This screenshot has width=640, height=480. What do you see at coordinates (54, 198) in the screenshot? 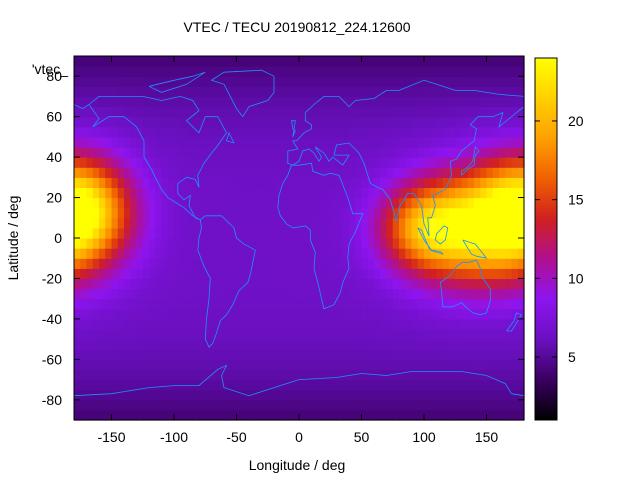
I see `y-tick-label: 20` at bounding box center [54, 198].